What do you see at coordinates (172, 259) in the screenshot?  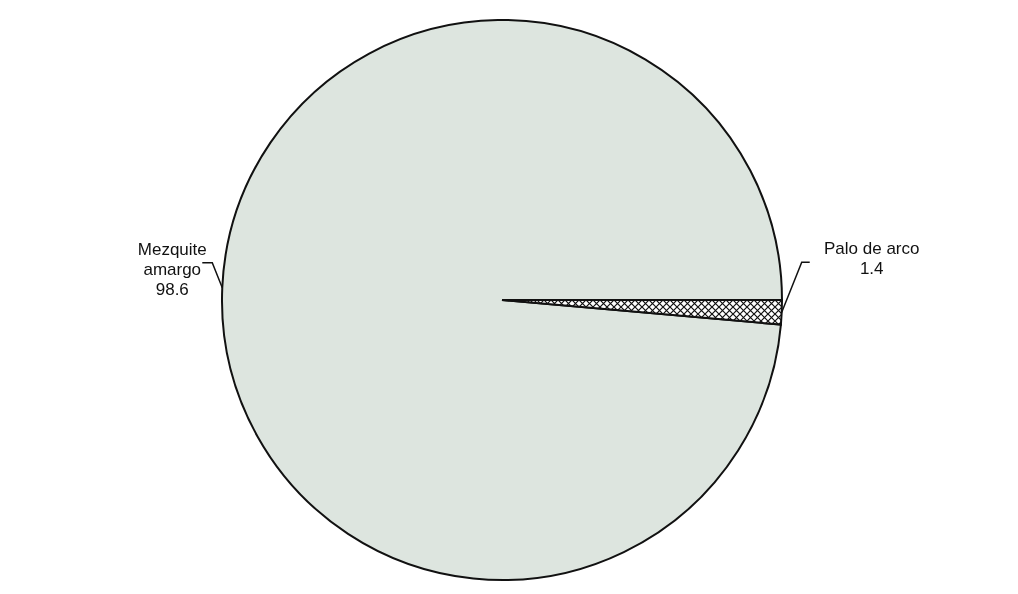 I see `slice-label: Mezquite amargo` at bounding box center [172, 259].